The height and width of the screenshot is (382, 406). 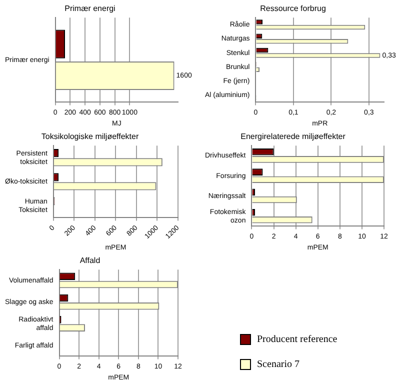 What do you see at coordinates (278, 364) in the screenshot?
I see `legend-label: Scenario 7` at bounding box center [278, 364].